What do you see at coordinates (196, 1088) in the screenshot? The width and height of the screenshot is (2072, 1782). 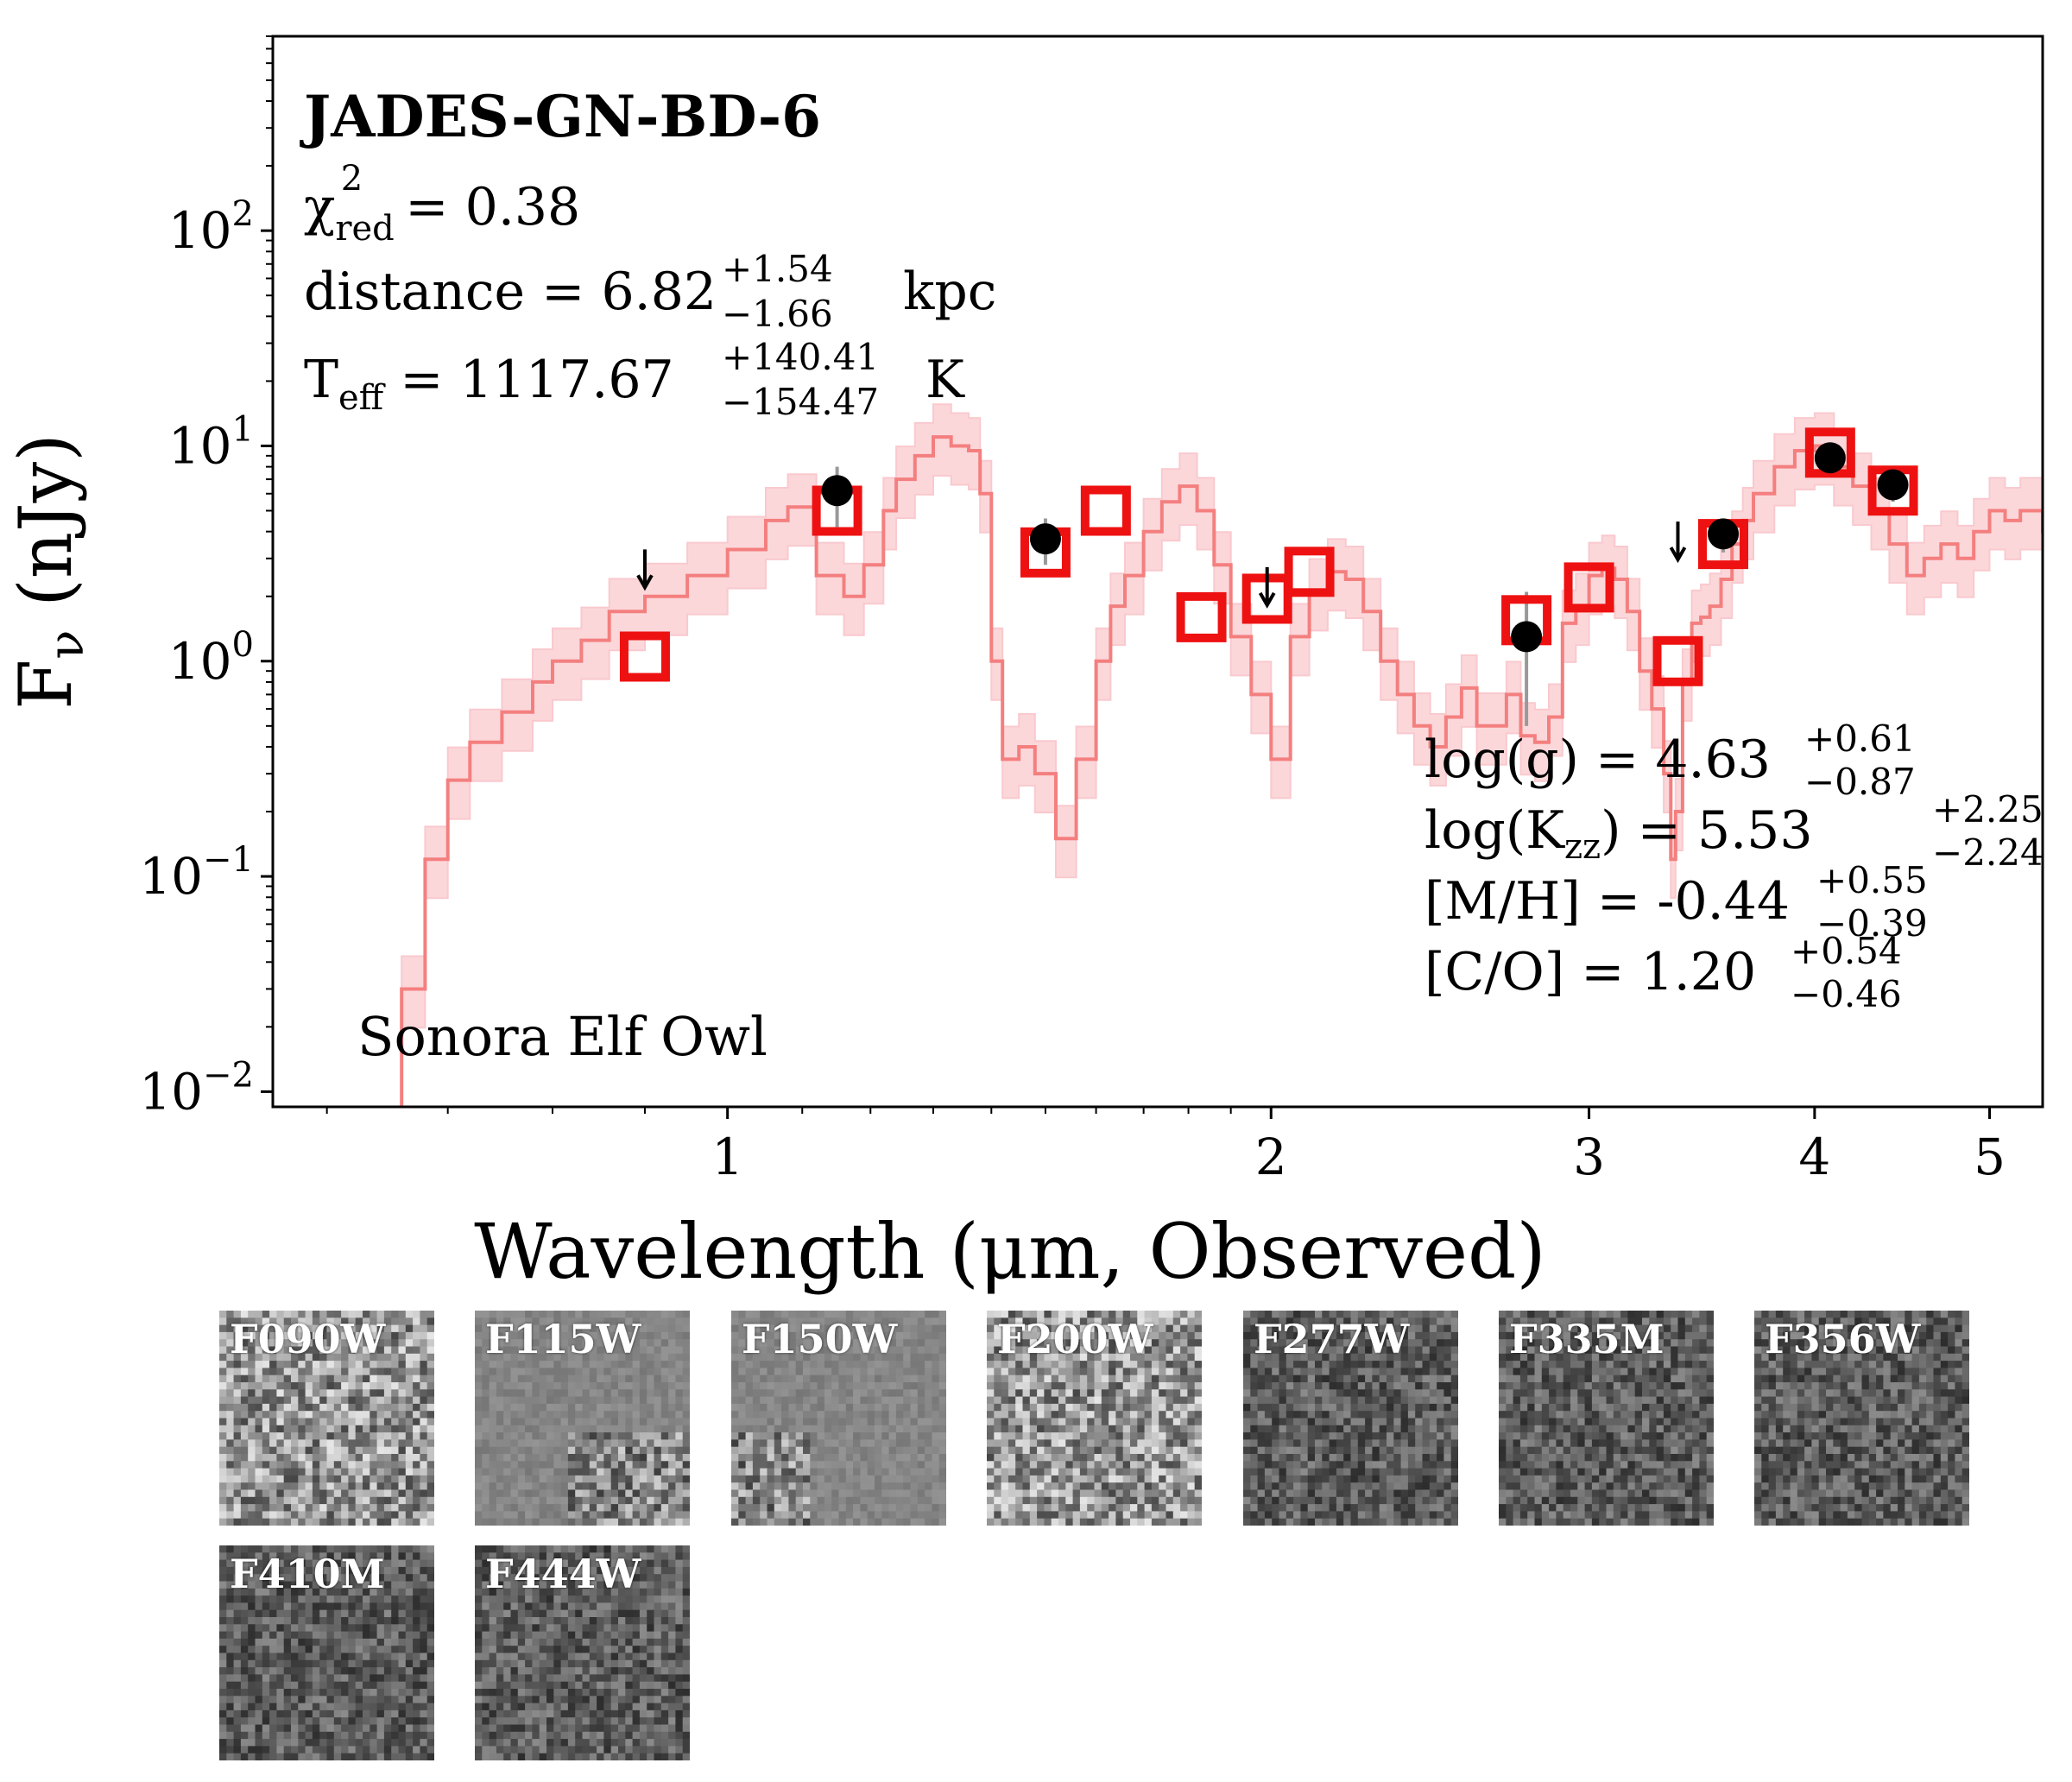 I see `y-tick-label: 10−2` at bounding box center [196, 1088].